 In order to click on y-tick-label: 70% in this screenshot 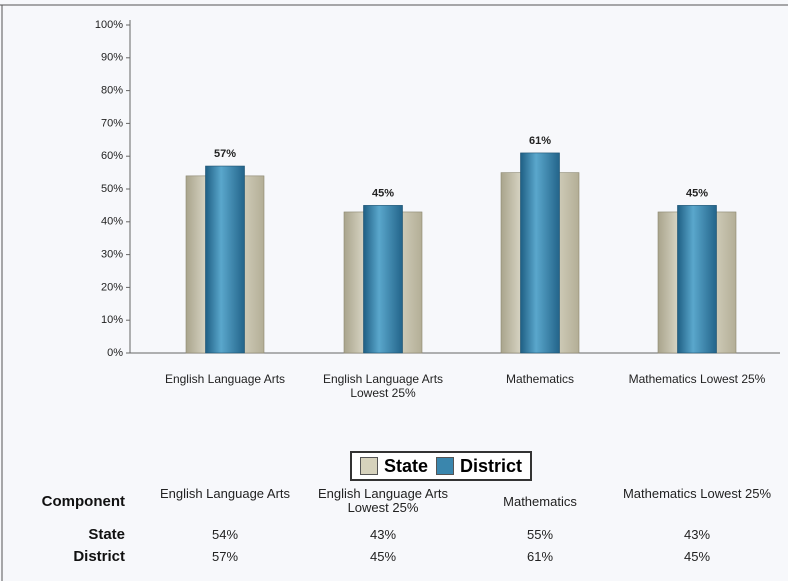, I will do `click(112, 123)`.